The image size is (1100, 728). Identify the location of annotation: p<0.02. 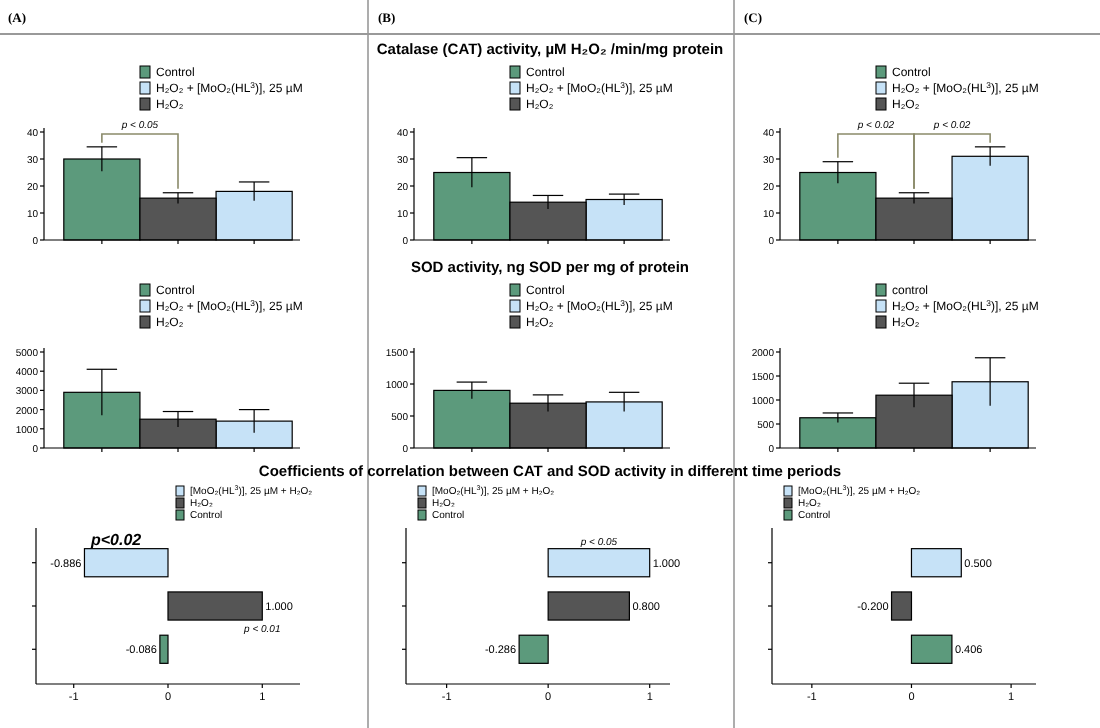
(116, 539).